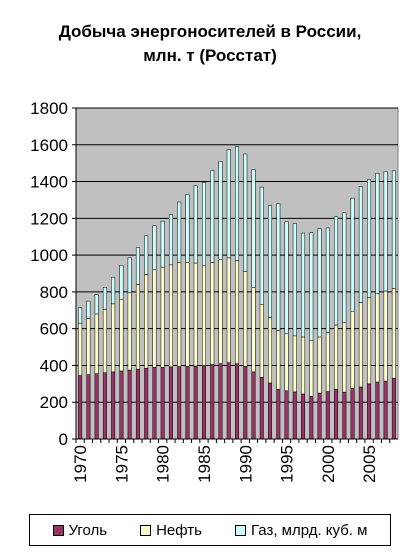 This screenshot has height=554, width=411. Describe the element at coordinates (393, 409) in the screenshot. I see `bar-coal-2008` at that location.